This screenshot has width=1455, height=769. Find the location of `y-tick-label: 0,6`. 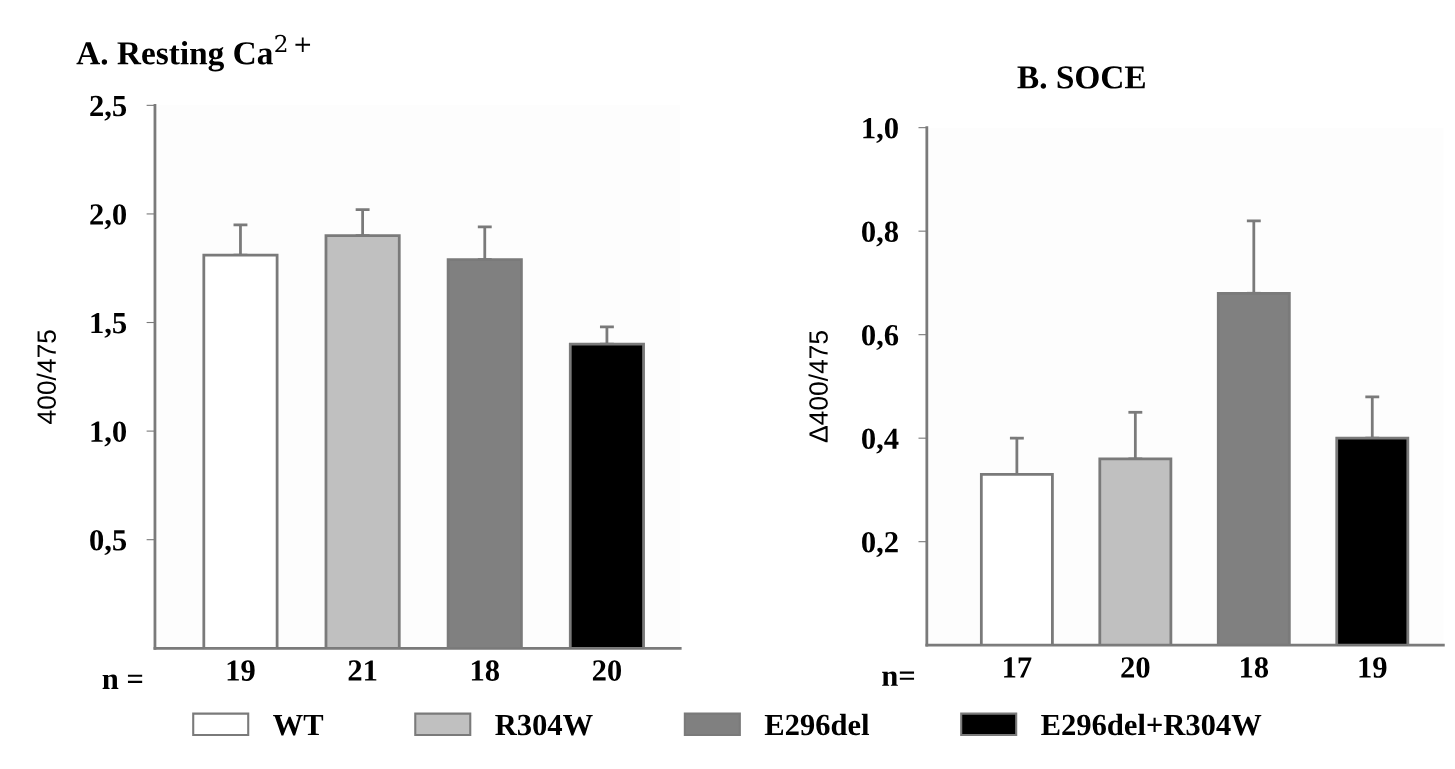

y-tick-label: 0,6 is located at coordinates (880, 337).